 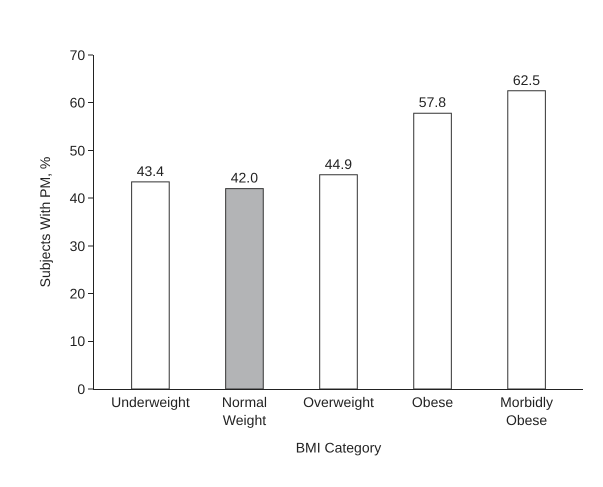 I want to click on y-tick-label: 30, so click(x=78, y=246).